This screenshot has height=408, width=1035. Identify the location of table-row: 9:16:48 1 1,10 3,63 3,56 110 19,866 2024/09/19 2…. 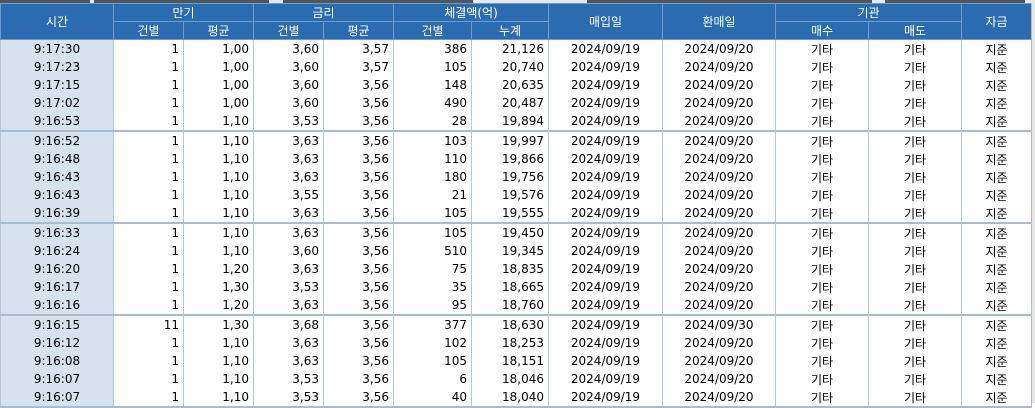
(516, 159).